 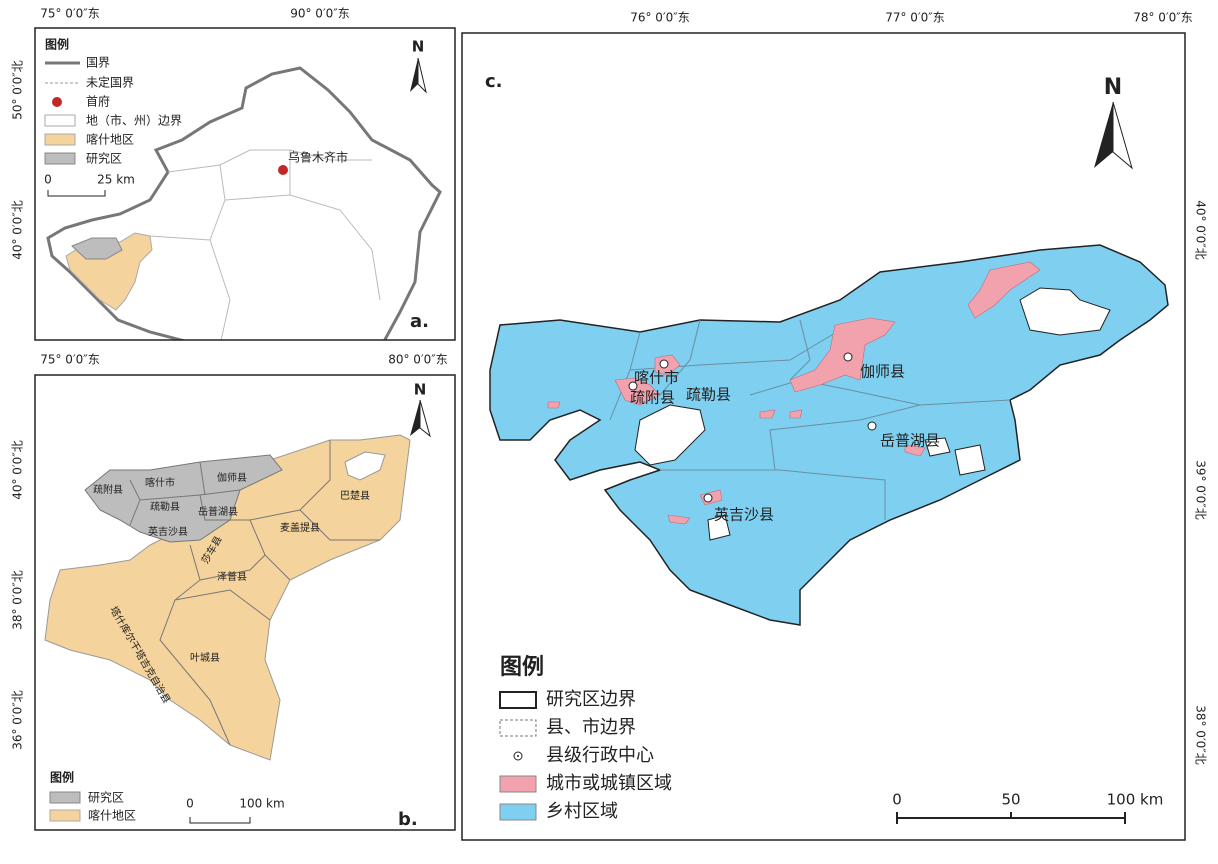 What do you see at coordinates (134, 120) in the screenshot?
I see `legend-label: 地（市、州）边界` at bounding box center [134, 120].